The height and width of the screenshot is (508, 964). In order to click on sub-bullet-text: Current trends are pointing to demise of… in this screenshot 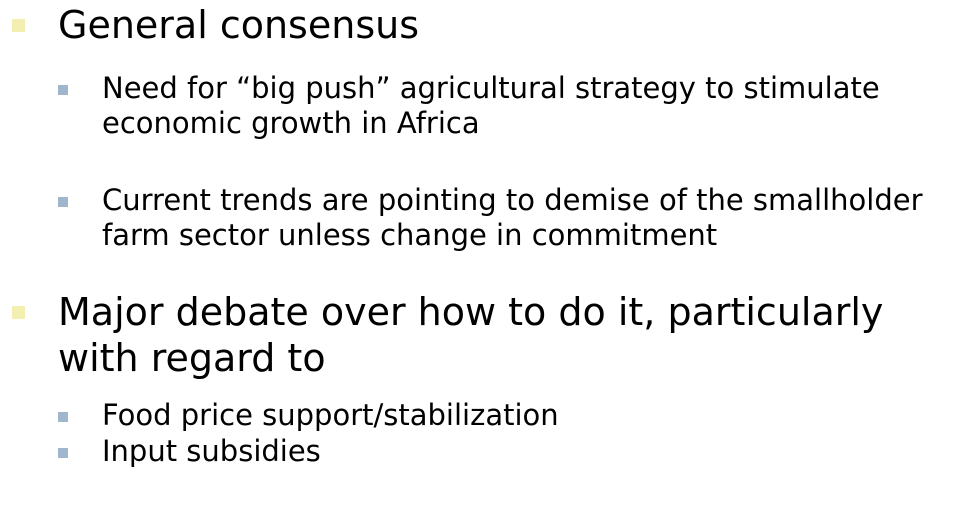, I will do `click(512, 217)`.